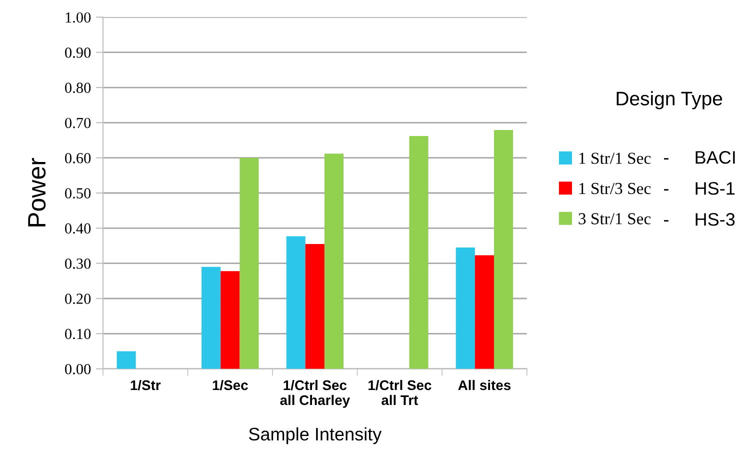  I want to click on y-tick-label: 0.40, so click(78, 228).